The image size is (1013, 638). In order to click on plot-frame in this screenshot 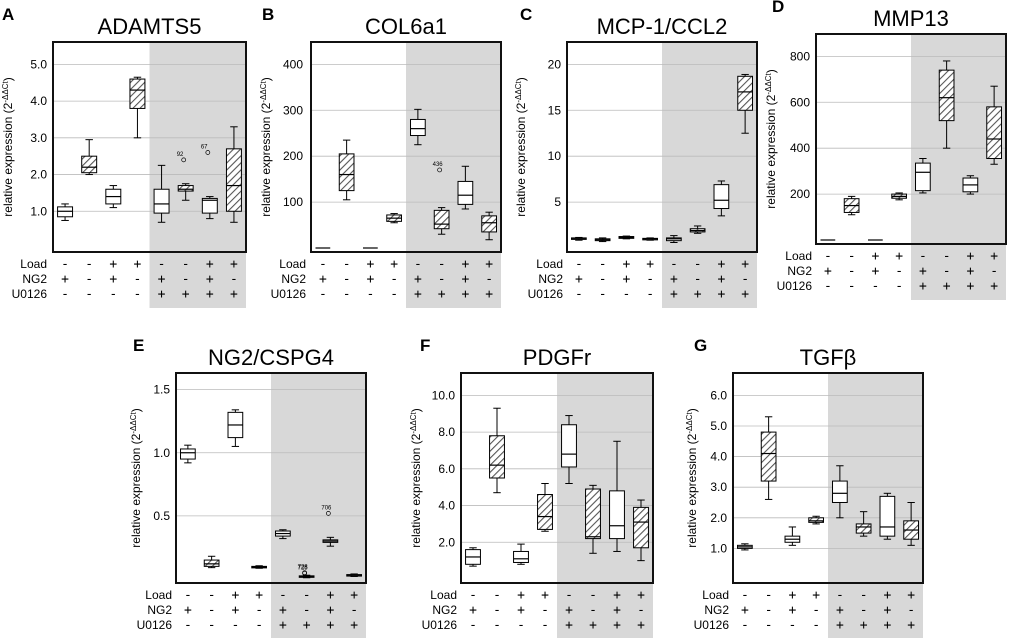, I will do `click(149, 147)`.